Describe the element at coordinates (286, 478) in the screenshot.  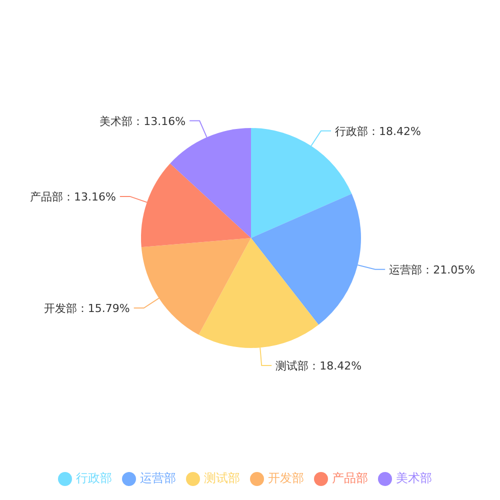
I see `legend-label: 开发部` at that location.